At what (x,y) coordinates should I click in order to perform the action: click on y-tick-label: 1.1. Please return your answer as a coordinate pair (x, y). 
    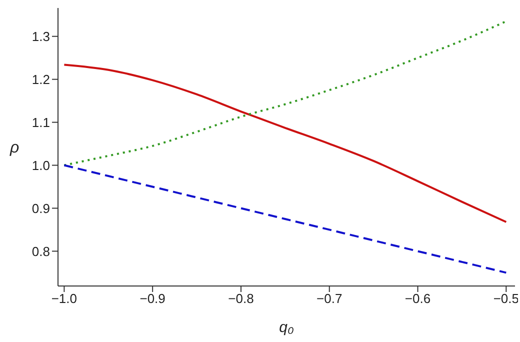
    Looking at the image, I should click on (41, 122).